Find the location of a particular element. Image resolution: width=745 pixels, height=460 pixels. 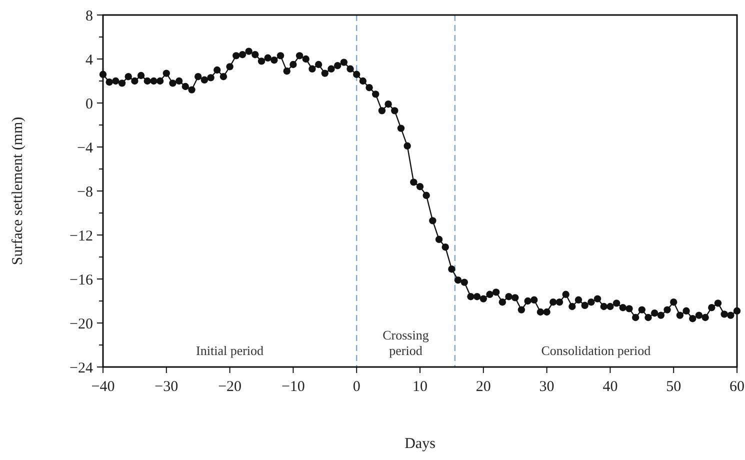

y-tick-label: −4 is located at coordinates (85, 148).